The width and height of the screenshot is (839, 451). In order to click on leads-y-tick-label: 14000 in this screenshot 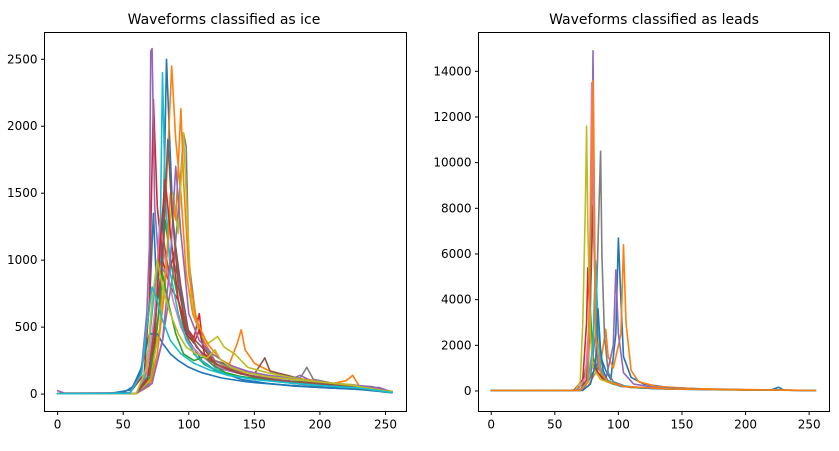, I will do `click(452, 71)`.